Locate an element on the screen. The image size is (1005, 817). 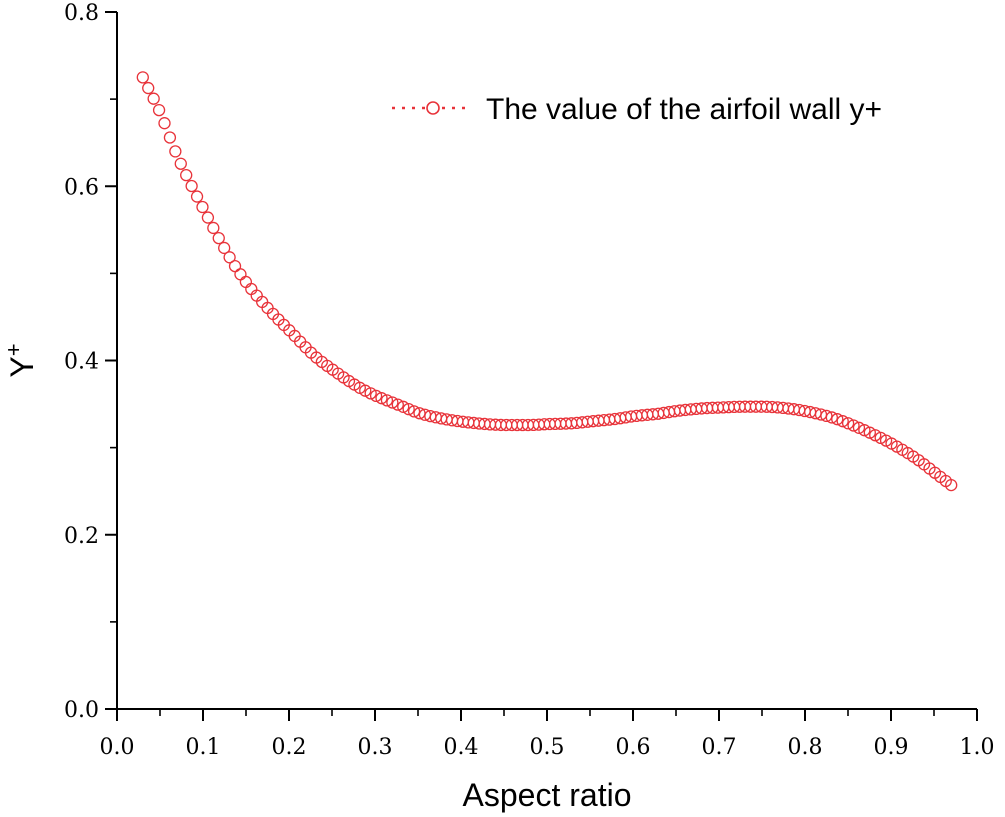
x-tick-label: 1.0 is located at coordinates (977, 747).